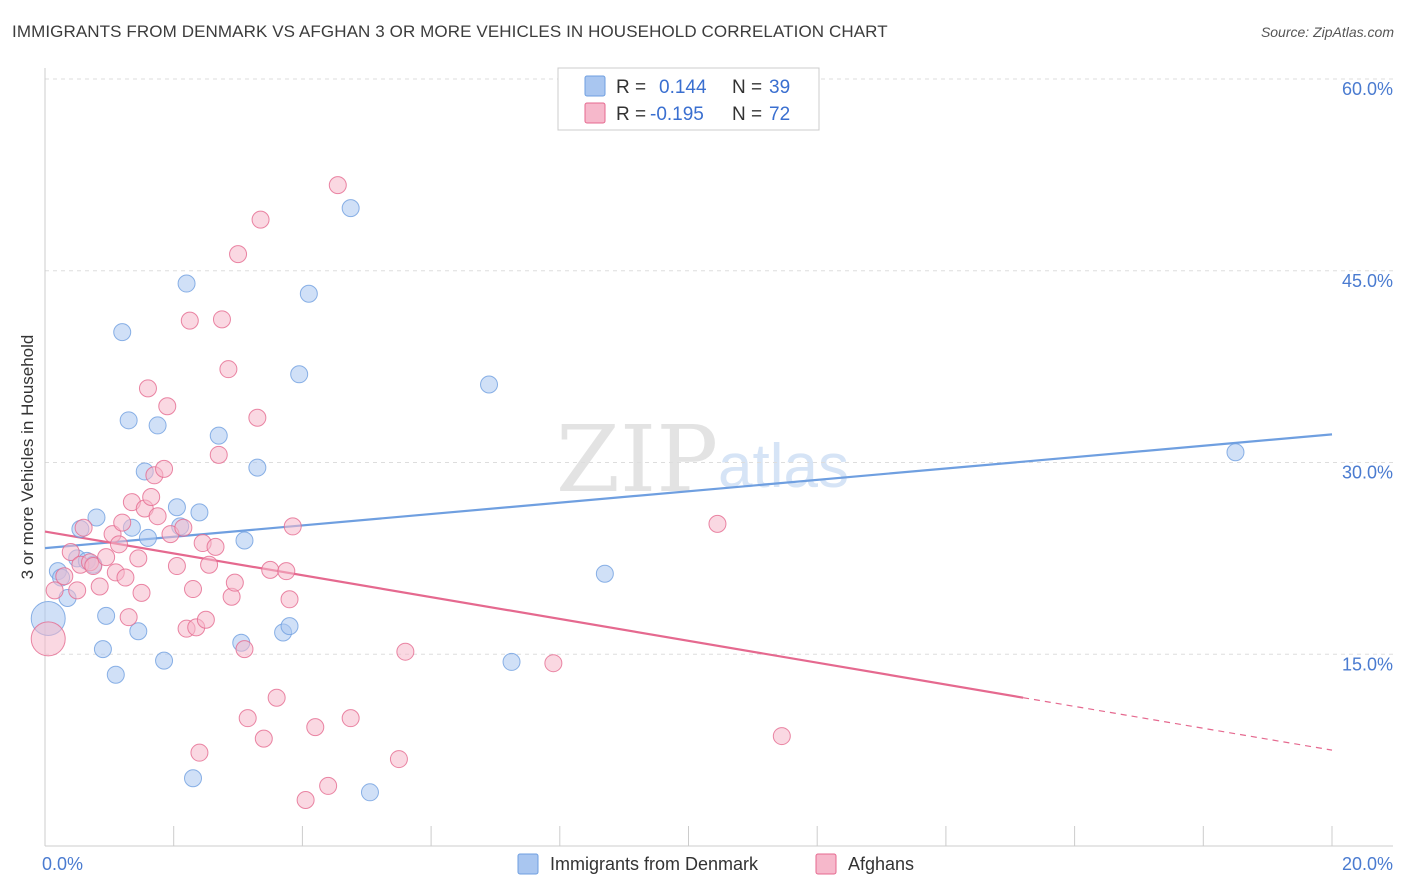  Describe the element at coordinates (27, 457) in the screenshot. I see `y-axis-title: 3 or more Vehicles in Household` at that location.